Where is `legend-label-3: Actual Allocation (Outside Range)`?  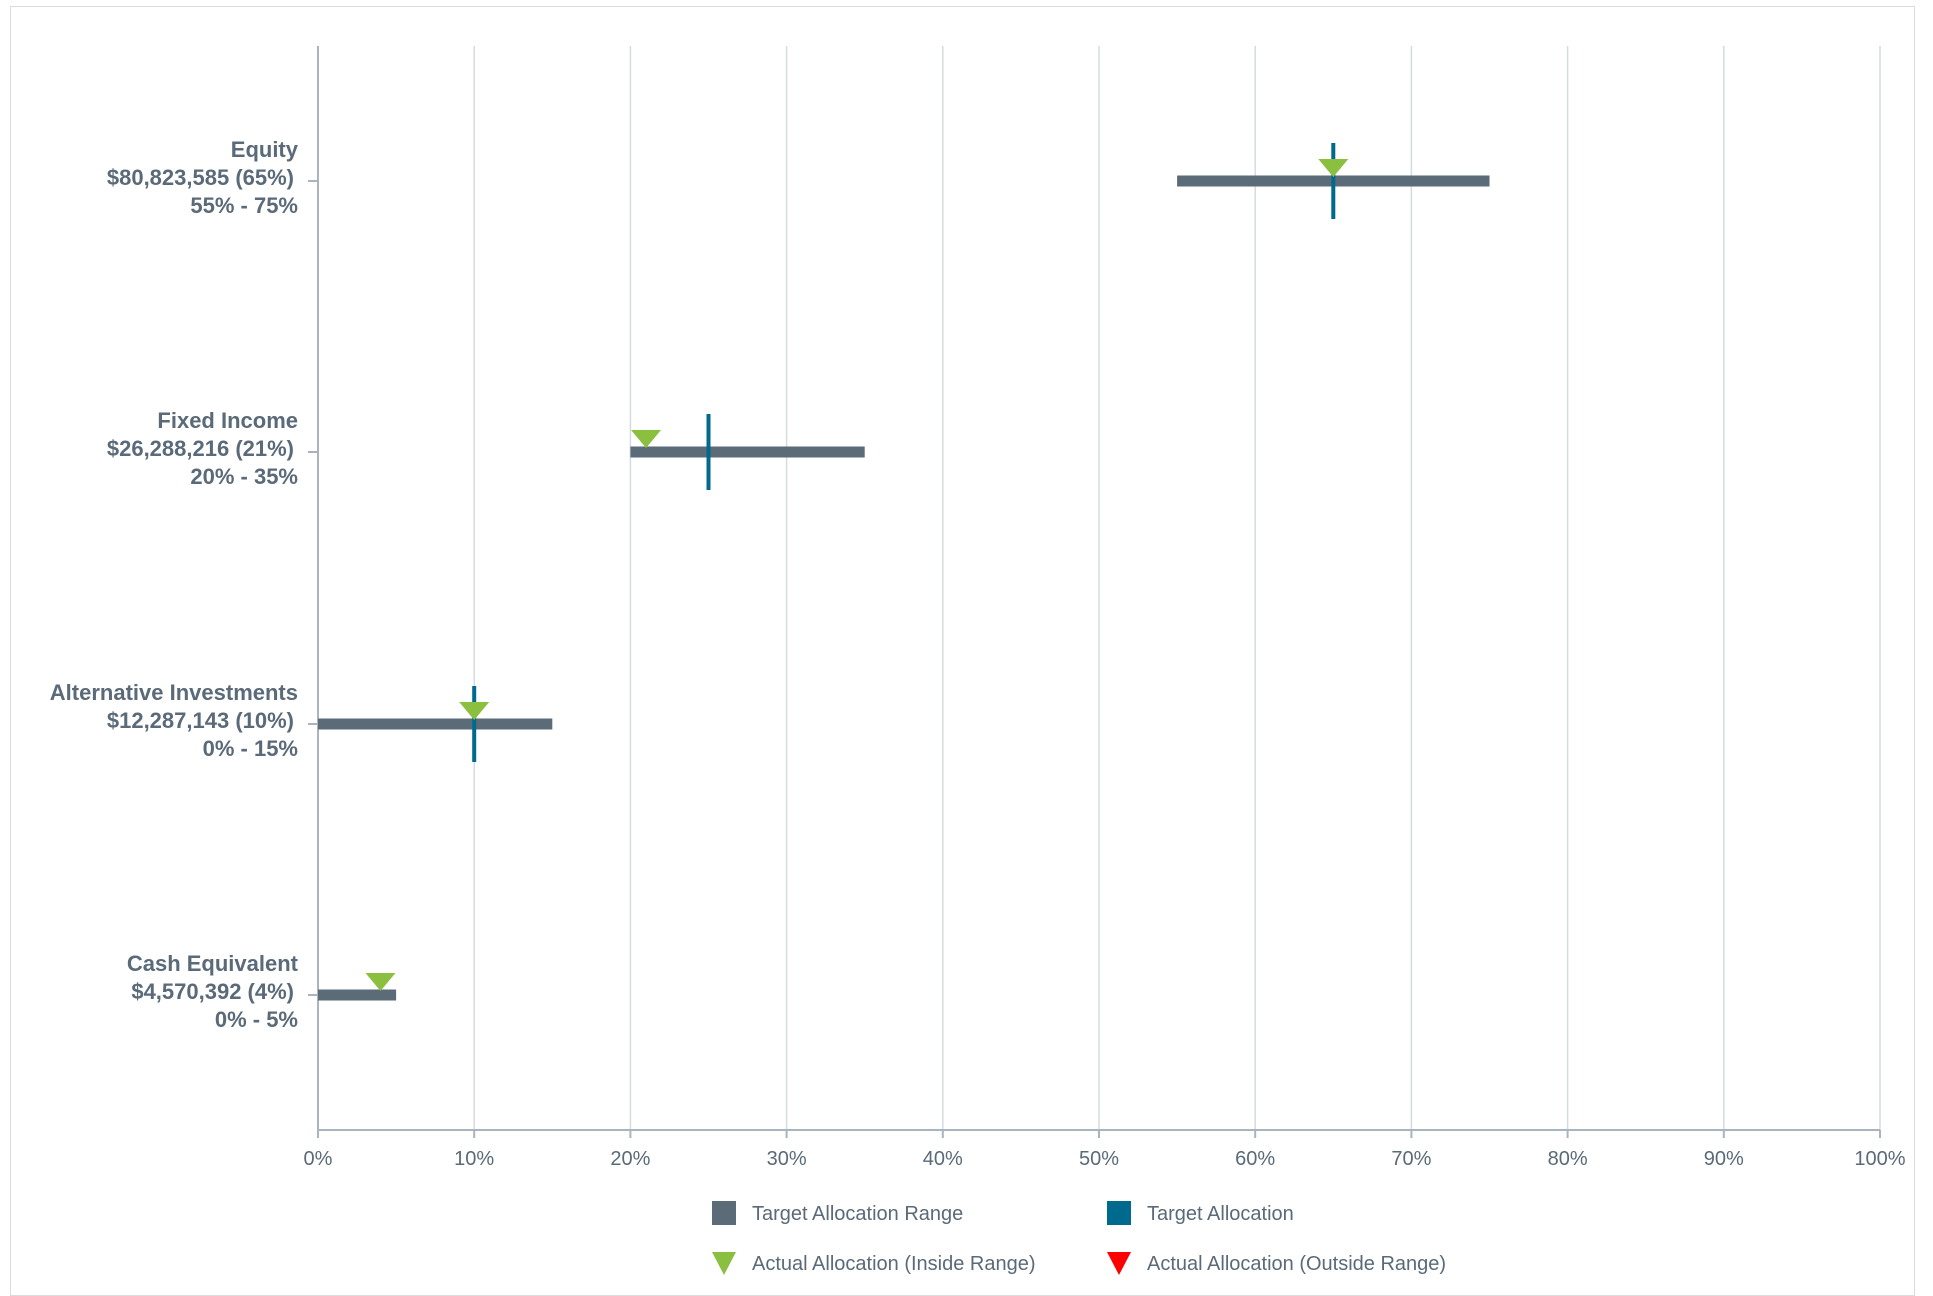
legend-label-3: Actual Allocation (Outside Range) is located at coordinates (1296, 1264).